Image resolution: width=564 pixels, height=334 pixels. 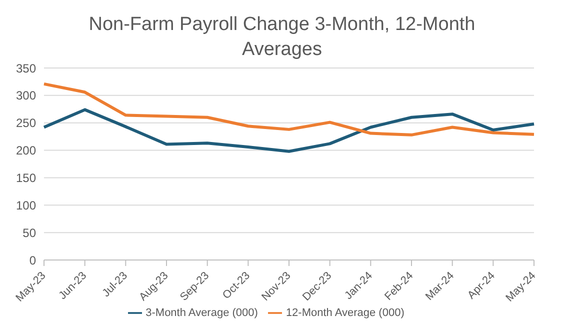 I want to click on y-tick-label: 300, so click(x=26, y=95).